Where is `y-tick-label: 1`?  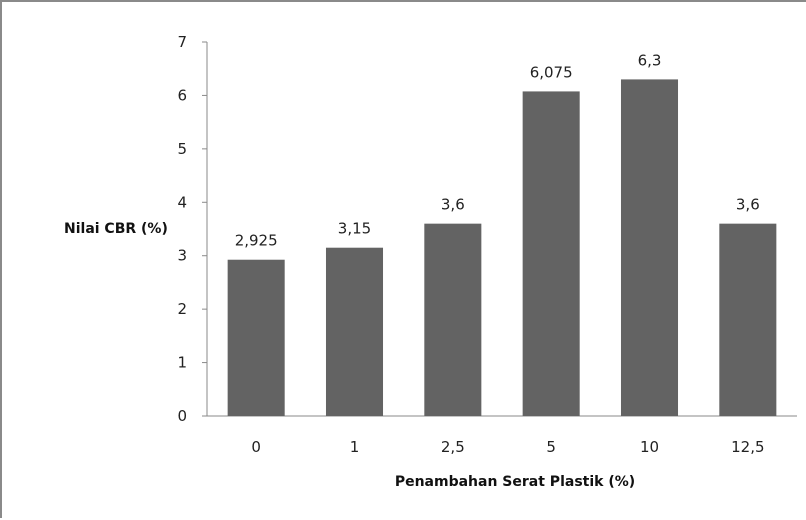 y-tick-label: 1 is located at coordinates (182, 363).